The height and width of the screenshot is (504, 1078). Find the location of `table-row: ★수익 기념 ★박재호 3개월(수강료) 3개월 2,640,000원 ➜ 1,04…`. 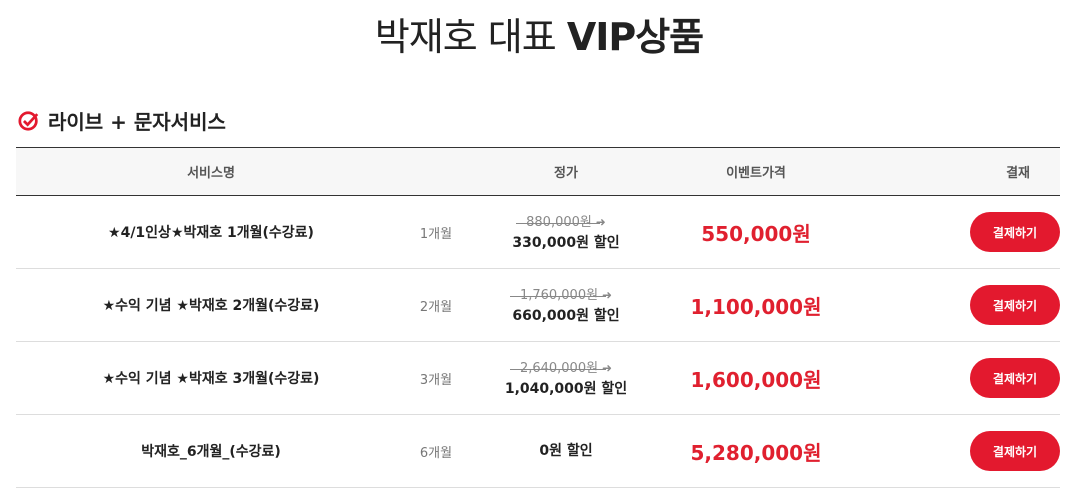

table-row: ★수익 기념 ★박재호 3개월(수강료) 3개월 2,640,000원 ➜ 1,04… is located at coordinates (538, 378).